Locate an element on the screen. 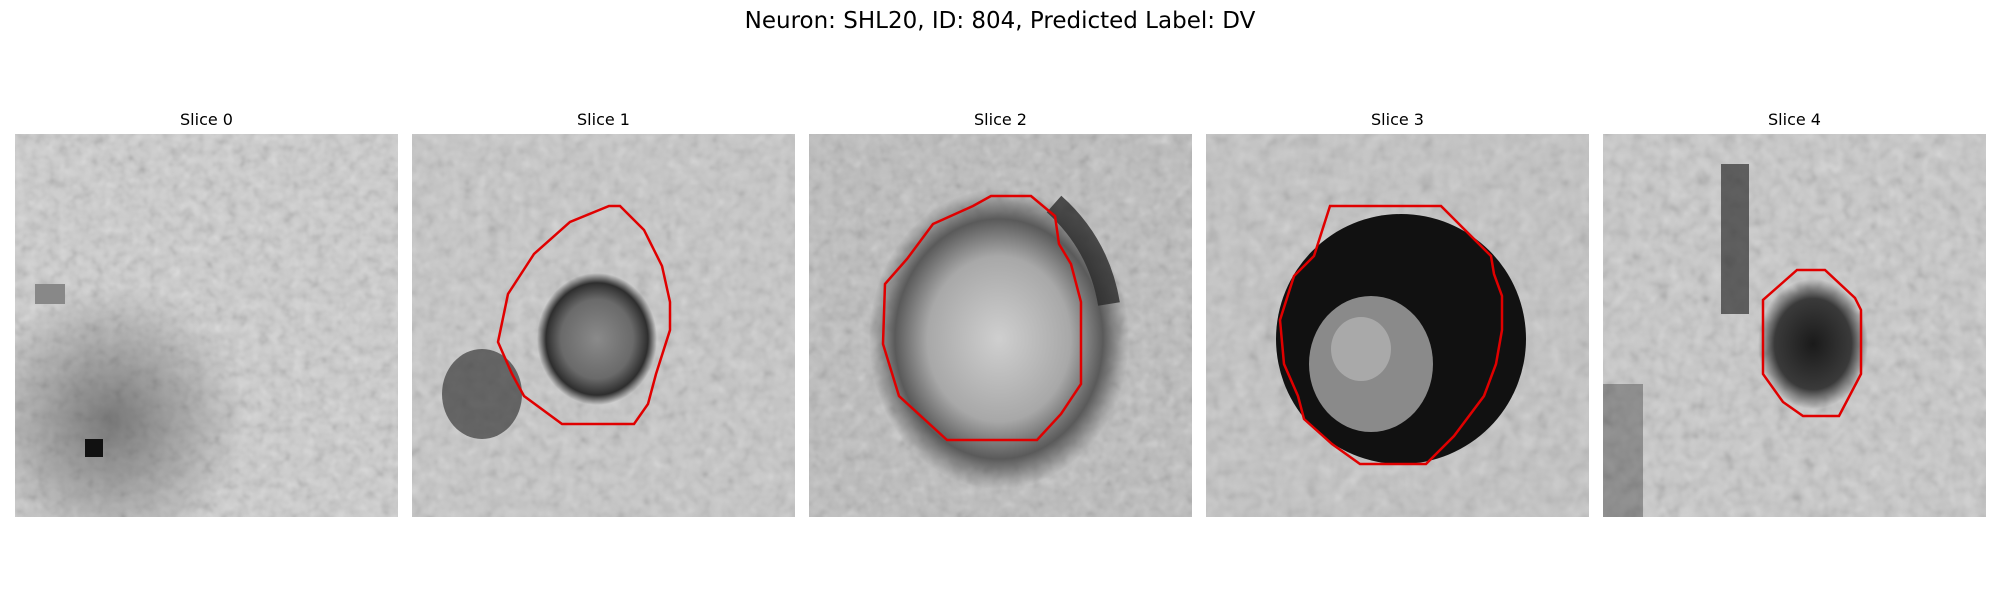 This screenshot has width=2000, height=600. slice-panel-0: Slice 0 is located at coordinates (206, 312).